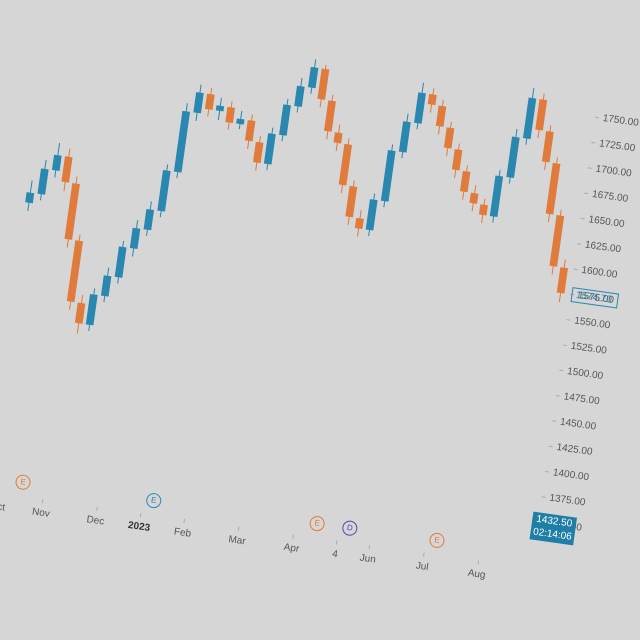 The height and width of the screenshot is (640, 640). Describe the element at coordinates (3, 507) in the screenshot. I see `x-tick-label: Oct` at that location.